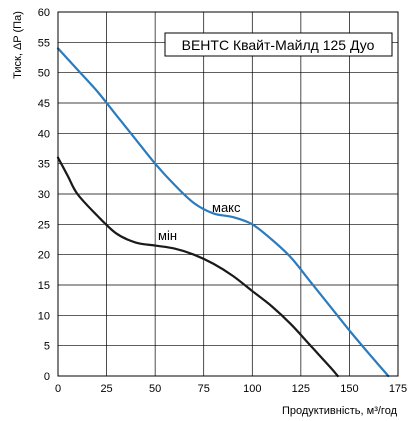 The image size is (410, 421). I want to click on legend-box: ВЕНТС Квайт-Майлд 125 Дуо, so click(278, 44).